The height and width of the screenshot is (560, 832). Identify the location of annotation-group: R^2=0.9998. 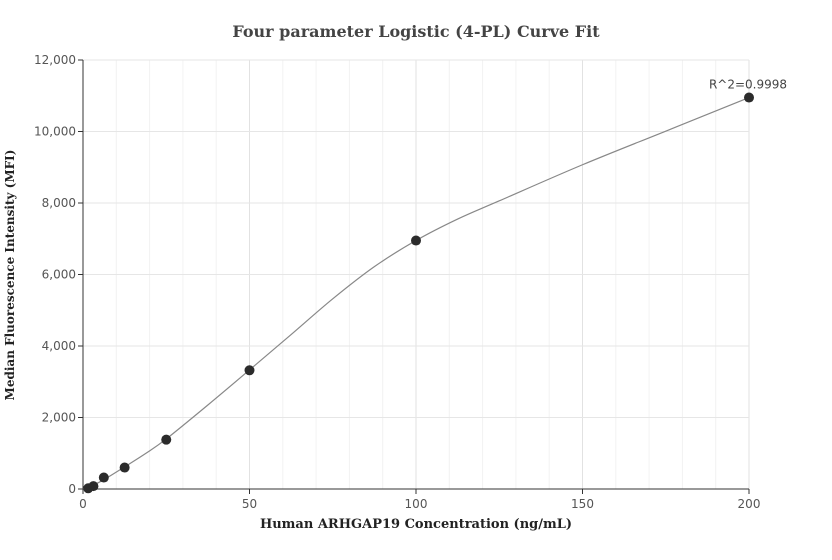
(748, 85).